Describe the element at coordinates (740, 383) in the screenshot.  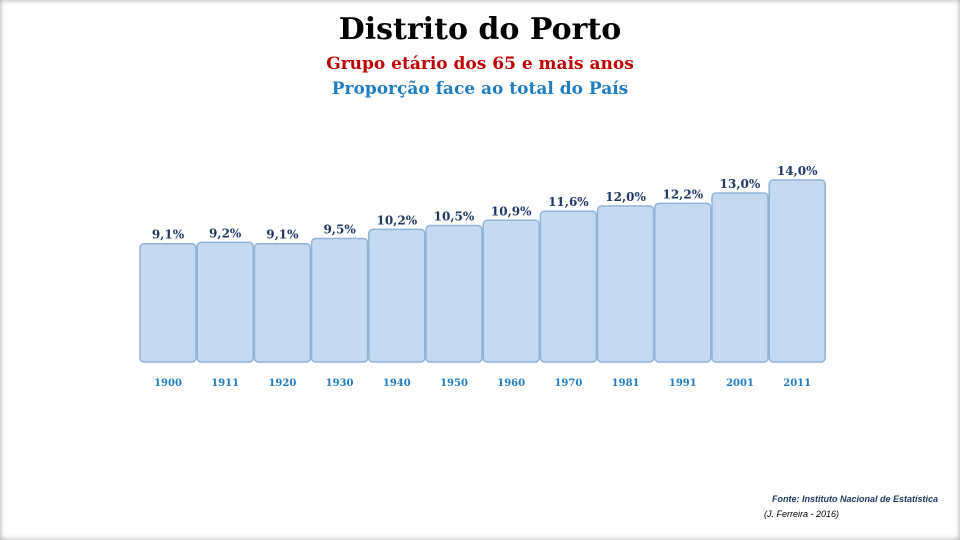
I see `x-tick-label-2001: 2001` at that location.